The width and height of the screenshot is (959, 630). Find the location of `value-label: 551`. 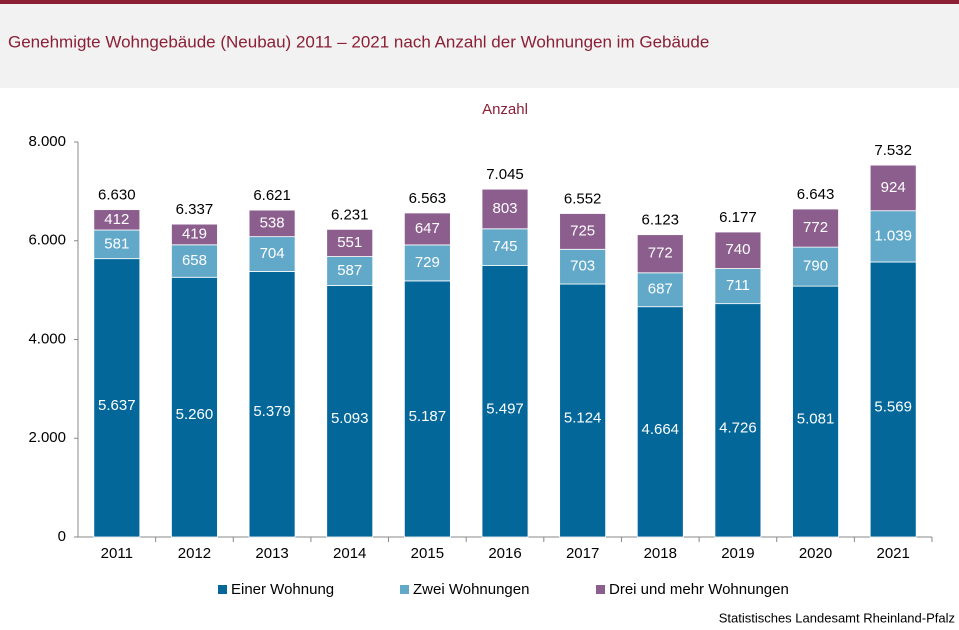

value-label: 551 is located at coordinates (349, 242).